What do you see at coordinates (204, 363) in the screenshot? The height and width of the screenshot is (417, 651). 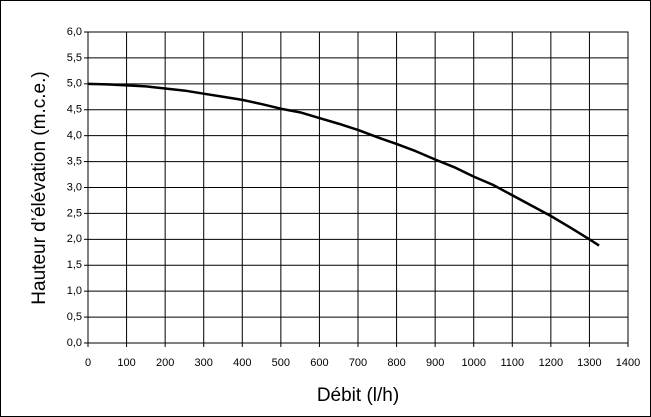 I see `x-tick-label: 300` at bounding box center [204, 363].